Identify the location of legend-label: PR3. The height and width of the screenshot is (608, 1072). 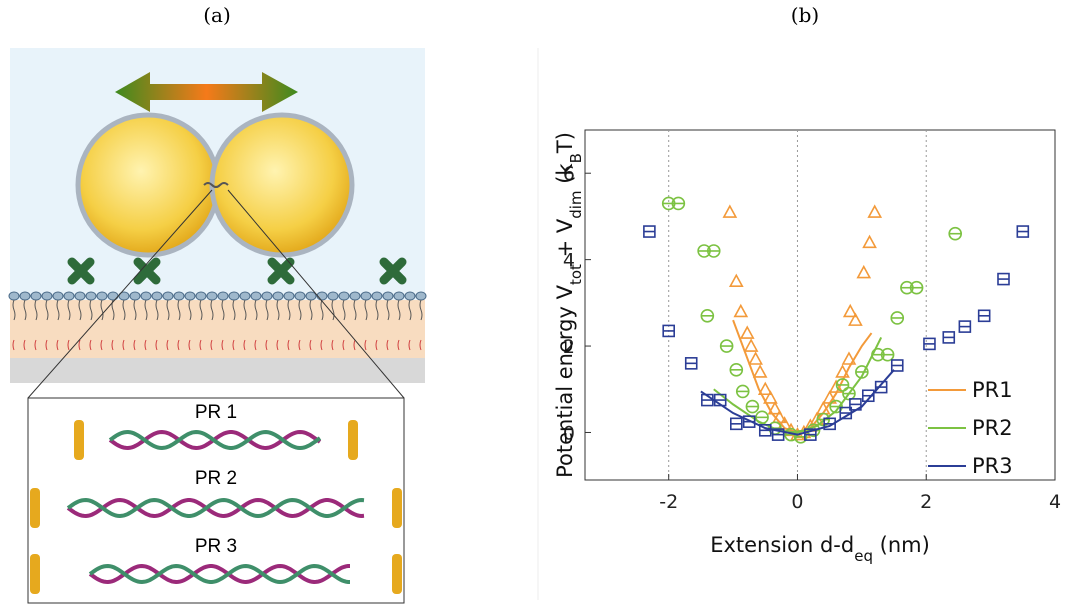
(992, 466).